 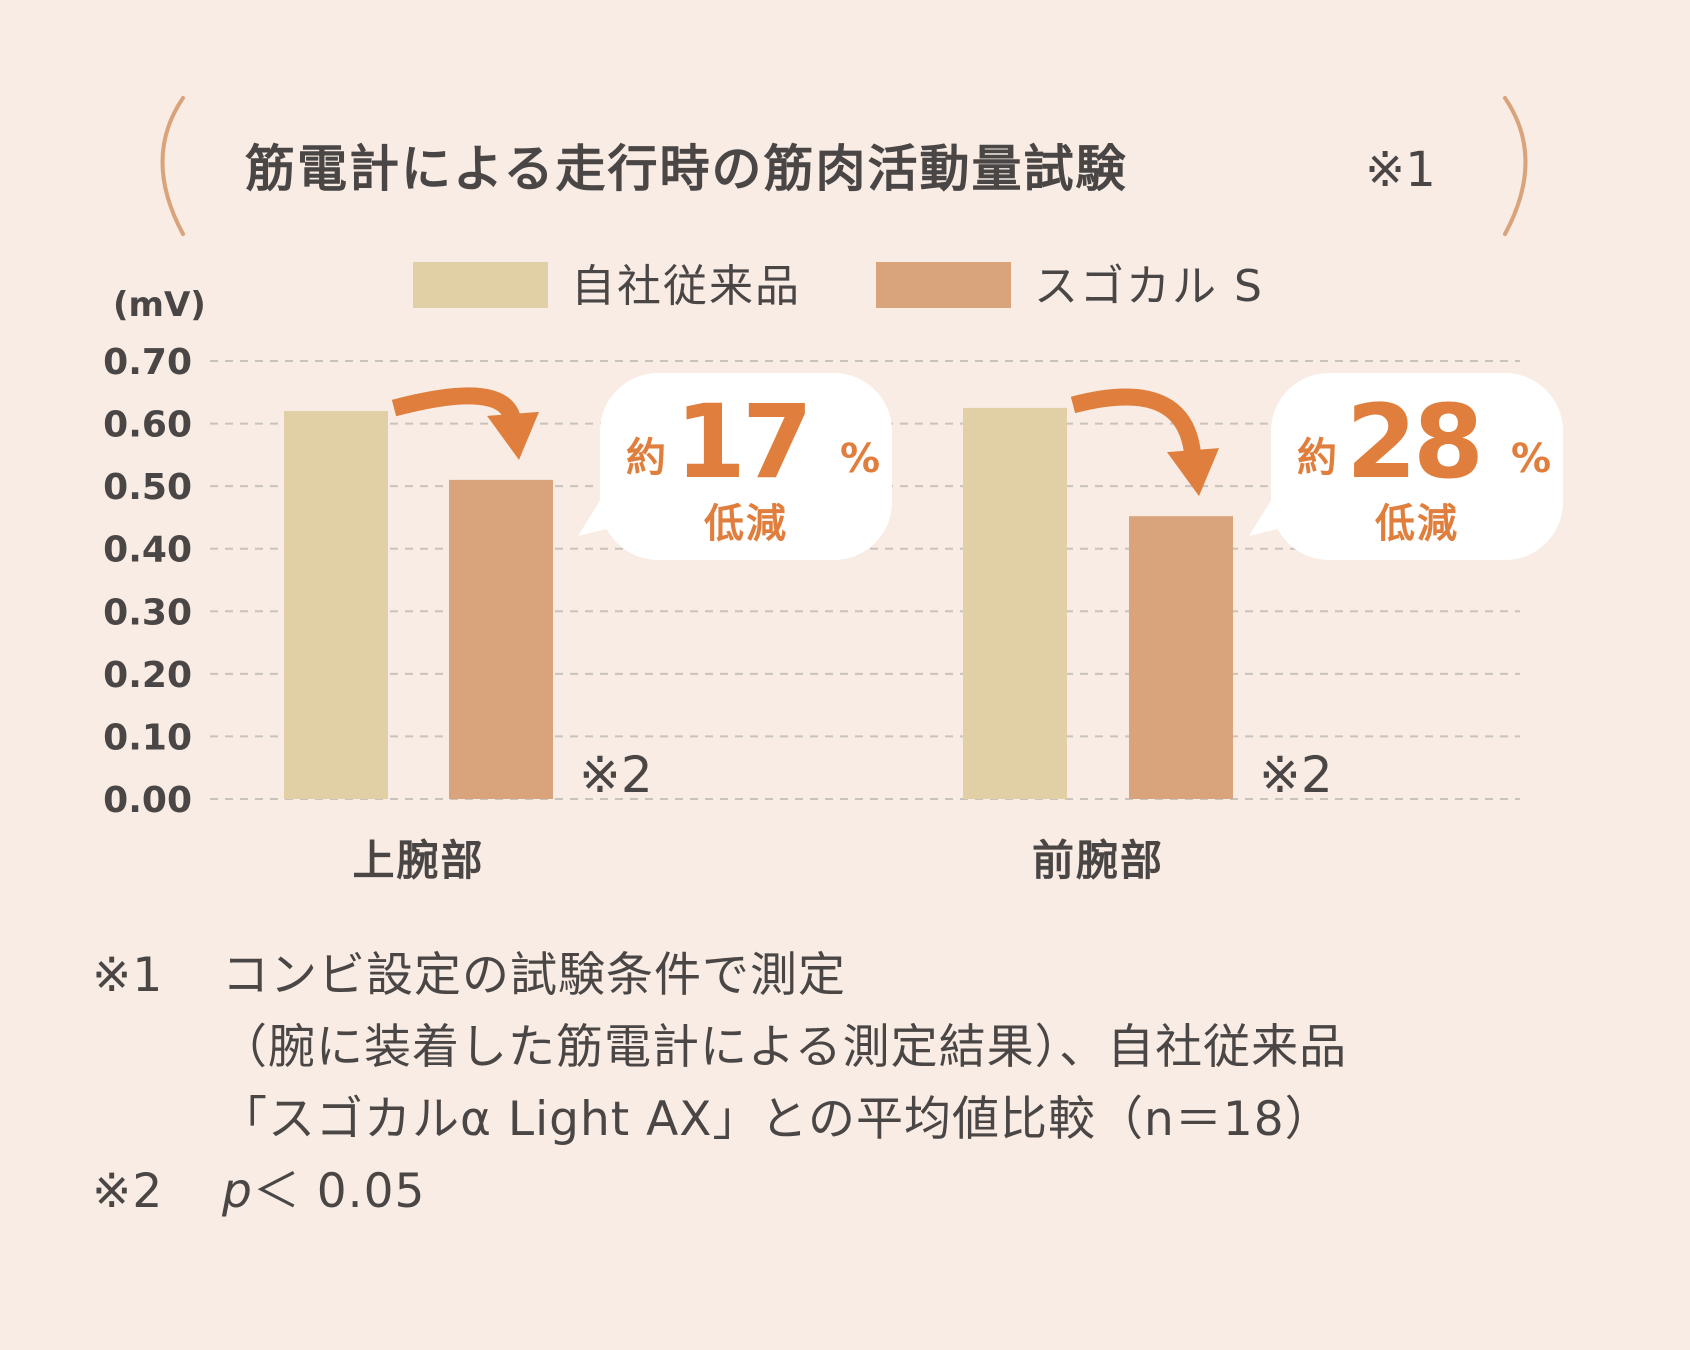 I want to click on y-tick-label-0: 0.70, so click(x=147, y=362).